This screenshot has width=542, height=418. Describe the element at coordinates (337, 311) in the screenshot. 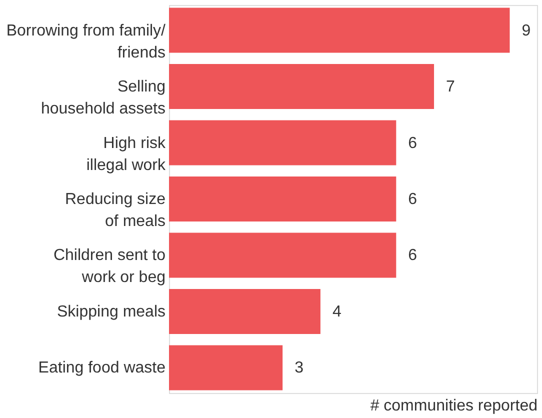

I see `data-label: 4` at that location.